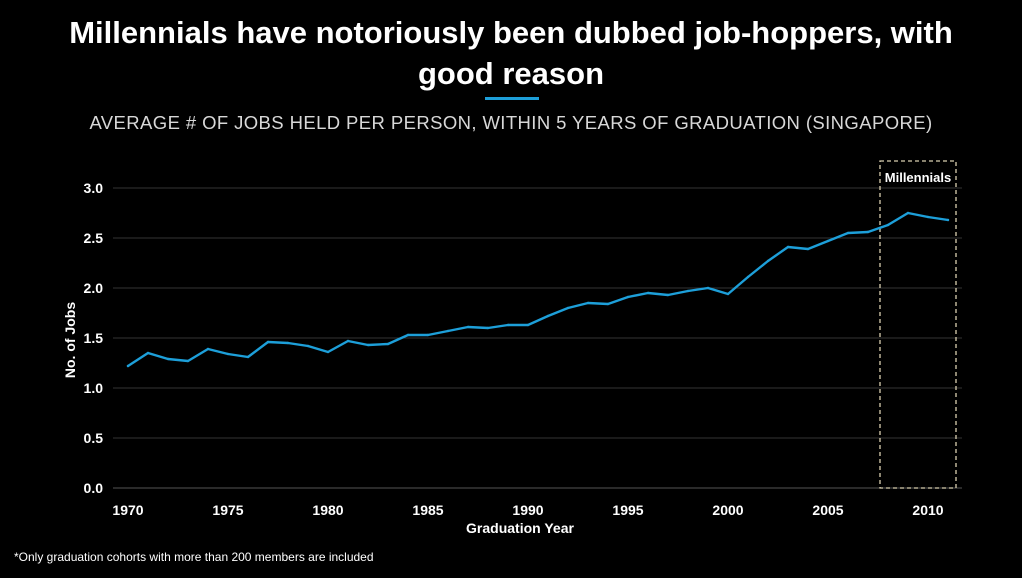 This screenshot has width=1022, height=578. I want to click on x-axis: 1970 1975 1980 1985 1990 1995 2000 2005 2010, so click(527, 510).